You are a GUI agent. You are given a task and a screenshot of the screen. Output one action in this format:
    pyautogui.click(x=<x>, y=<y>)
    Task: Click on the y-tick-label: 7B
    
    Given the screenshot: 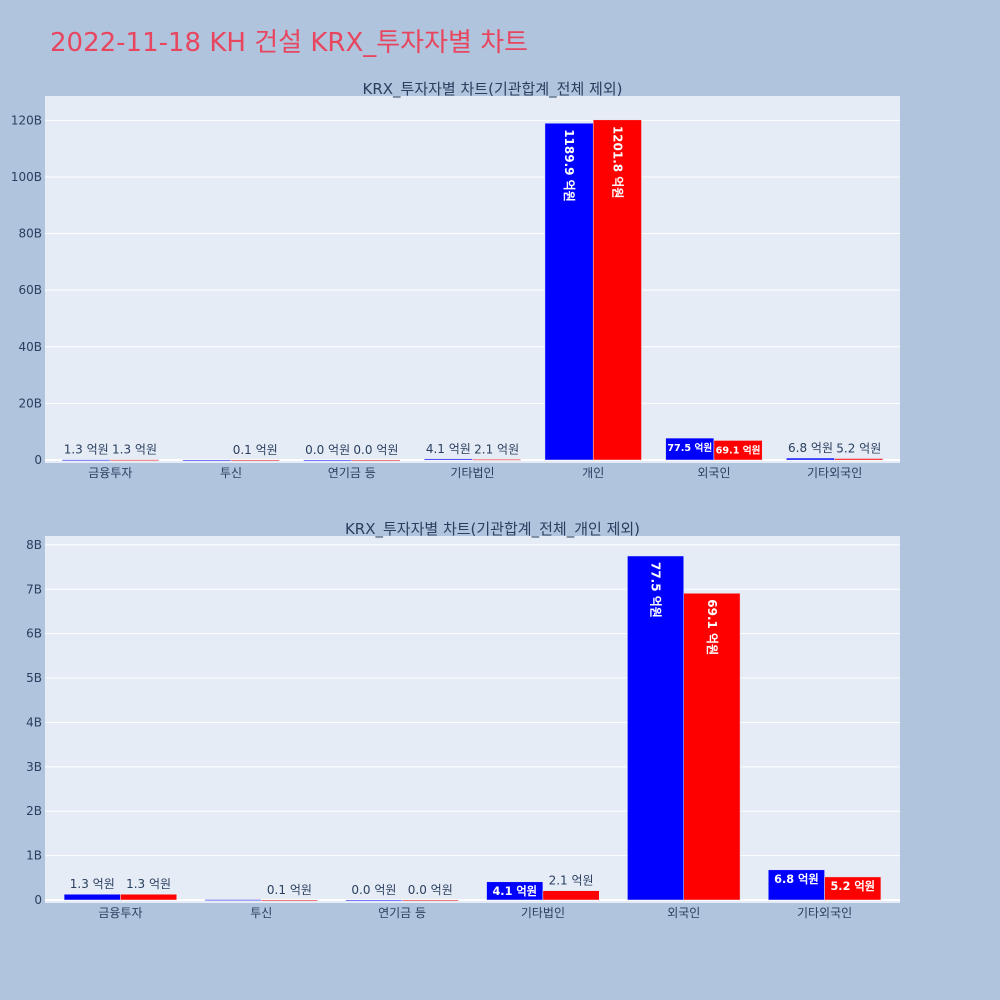 What is the action you would take?
    pyautogui.click(x=34, y=589)
    